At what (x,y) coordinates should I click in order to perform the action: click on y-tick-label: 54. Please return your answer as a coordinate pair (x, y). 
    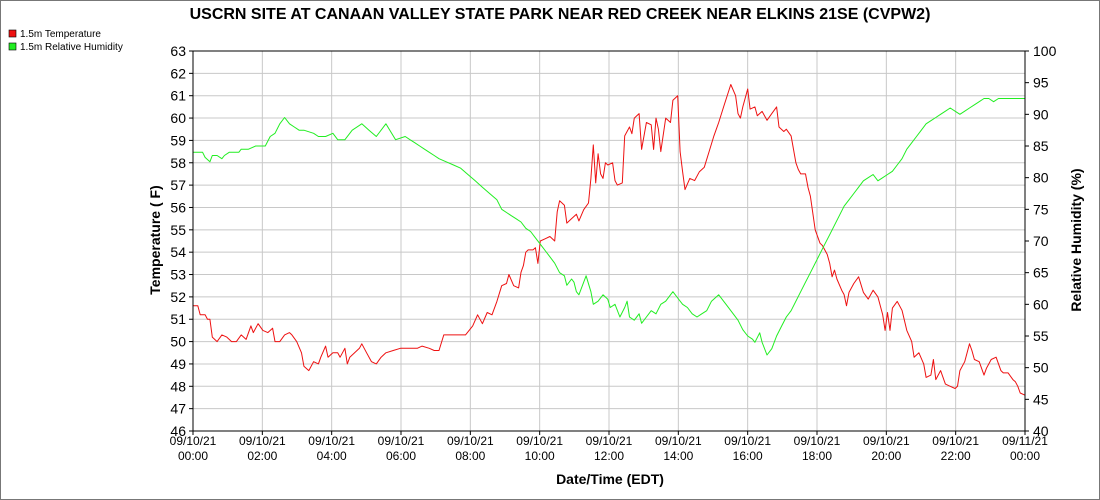
    Looking at the image, I should click on (178, 252).